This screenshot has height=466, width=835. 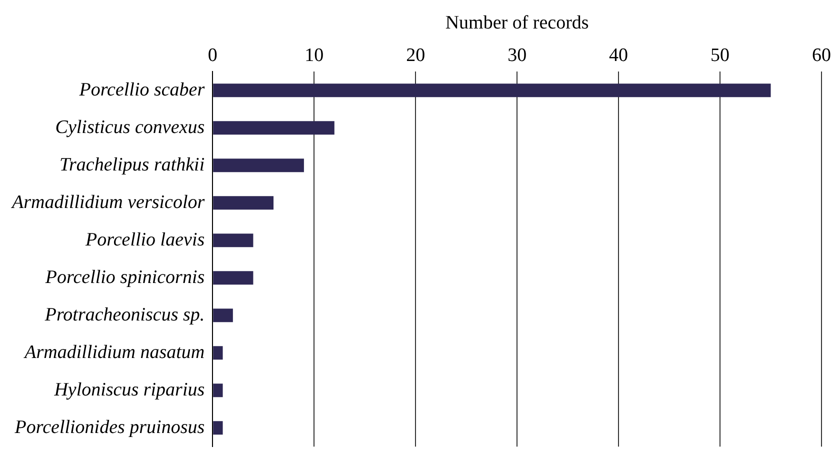 I want to click on y-tick-label: Protracheoniscus sp., so click(x=124, y=315).